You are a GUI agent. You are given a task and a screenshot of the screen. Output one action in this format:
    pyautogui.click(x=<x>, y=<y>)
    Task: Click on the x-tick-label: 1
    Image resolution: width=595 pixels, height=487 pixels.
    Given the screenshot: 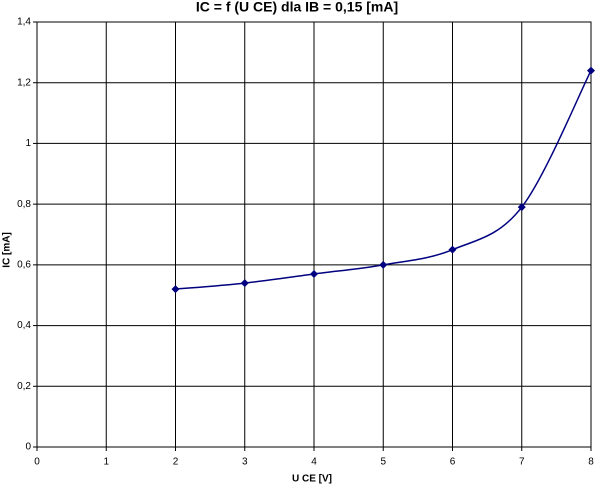 What is the action you would take?
    pyautogui.click(x=106, y=462)
    